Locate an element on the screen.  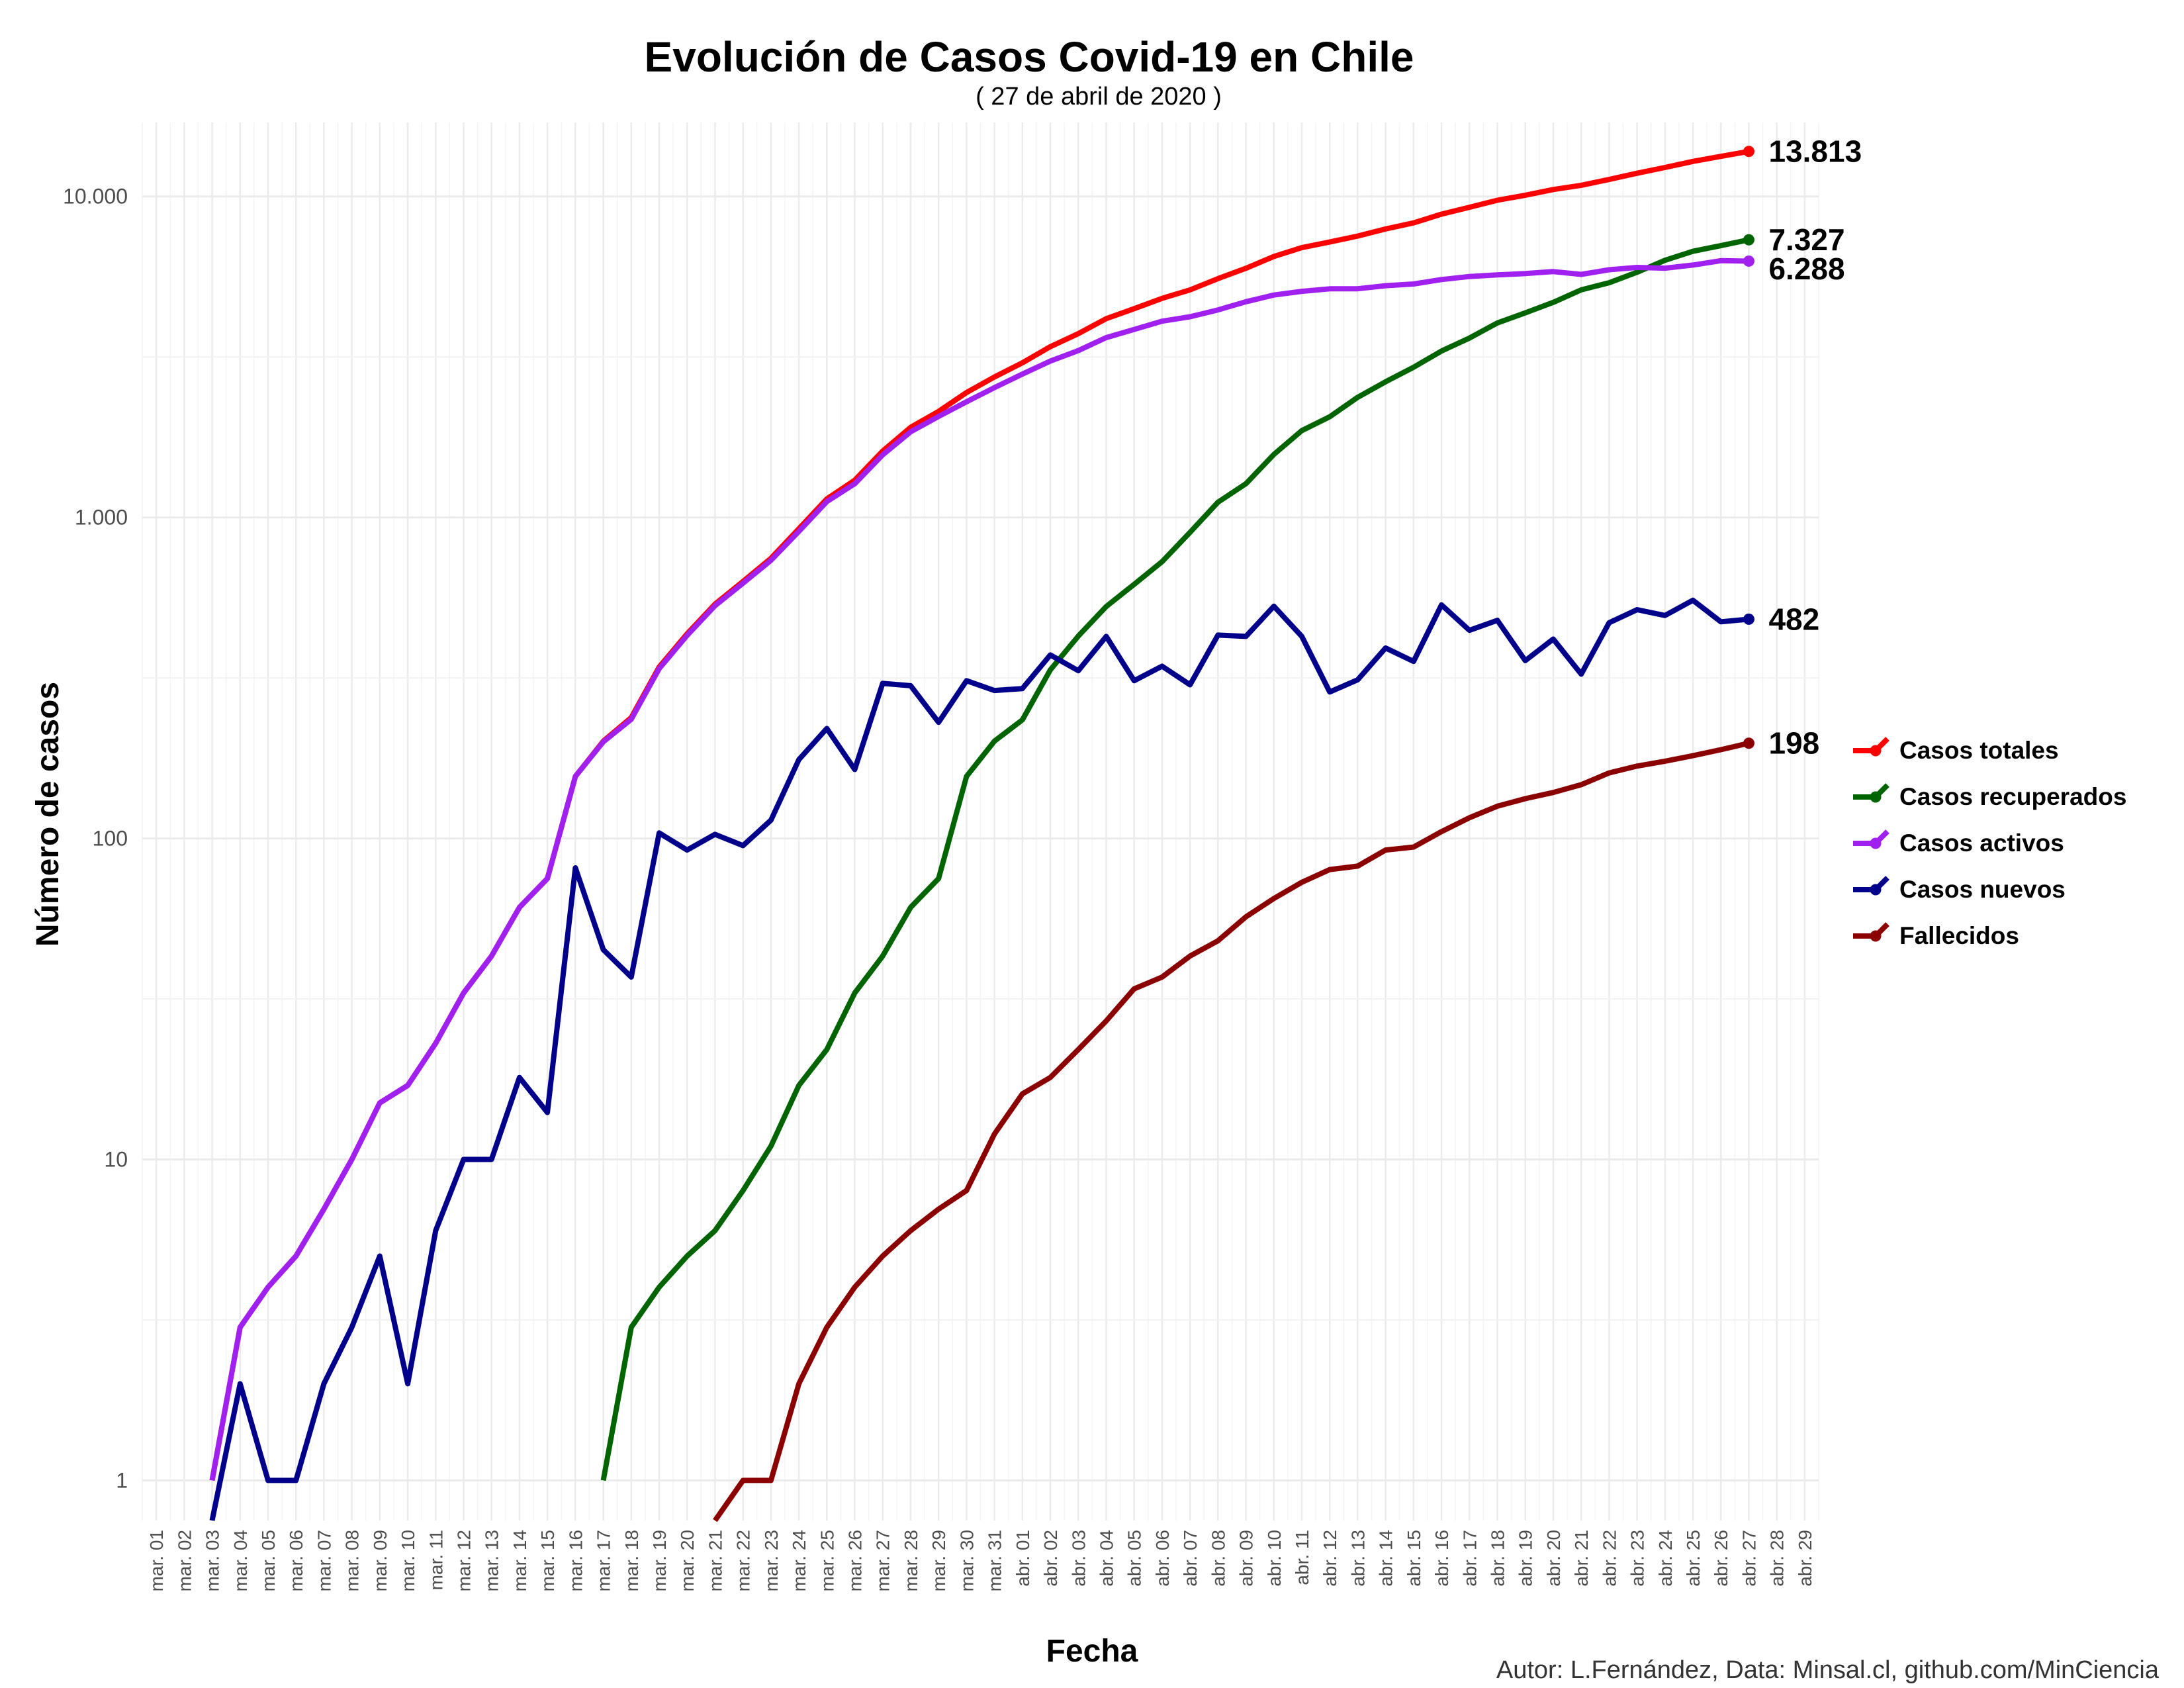
chart-title: Evolución de Casos Covid-19 en Chile is located at coordinates (1029, 57).